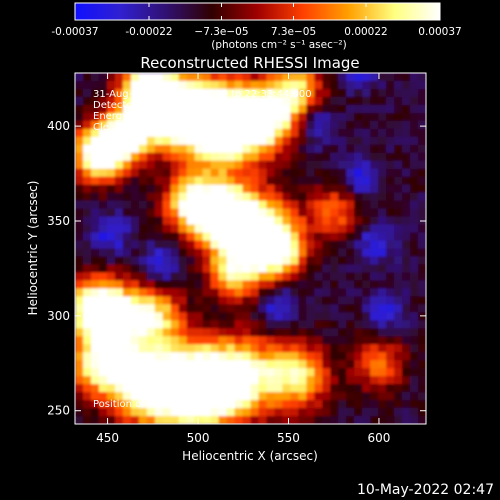  Describe the element at coordinates (107, 438) in the screenshot. I see `x-tick-label: 450` at that location.